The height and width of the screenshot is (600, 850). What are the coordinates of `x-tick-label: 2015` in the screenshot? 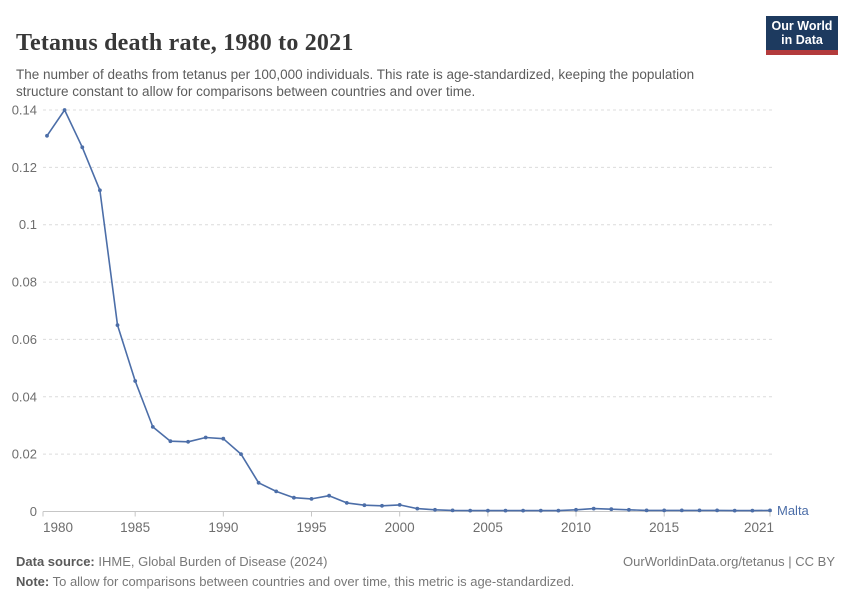 It's located at (664, 527).